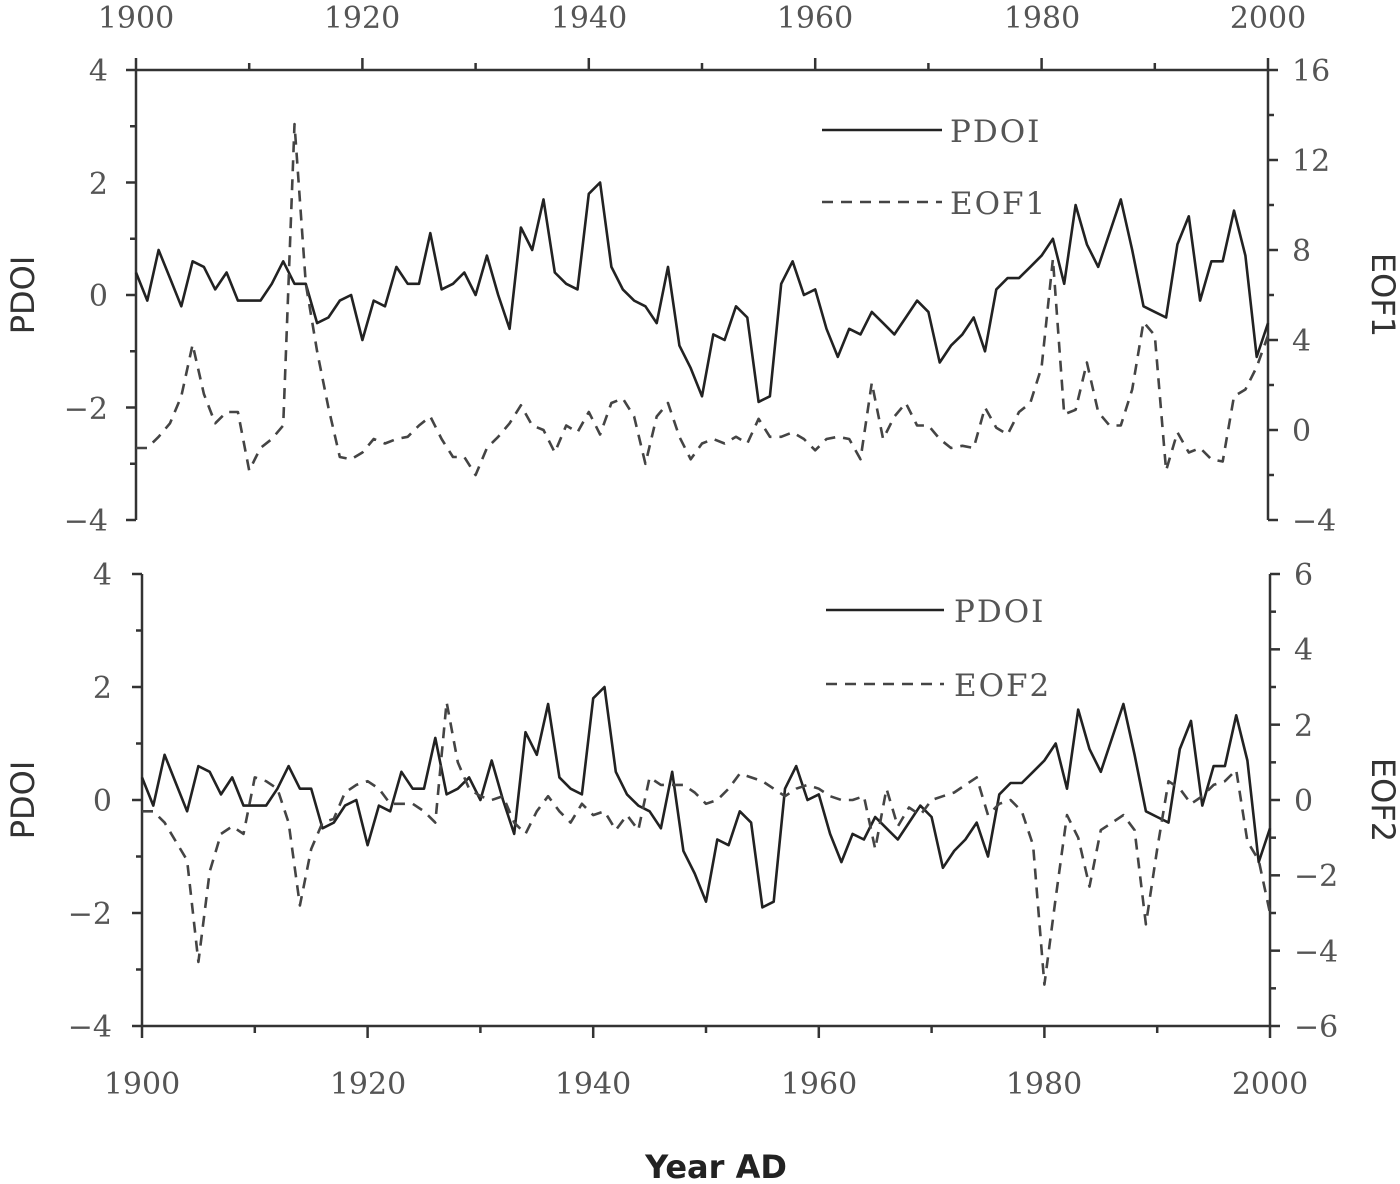 The width and height of the screenshot is (1400, 1184). Describe the element at coordinates (1382, 295) in the screenshot. I see `y2-axis-label: EOF1` at that location.